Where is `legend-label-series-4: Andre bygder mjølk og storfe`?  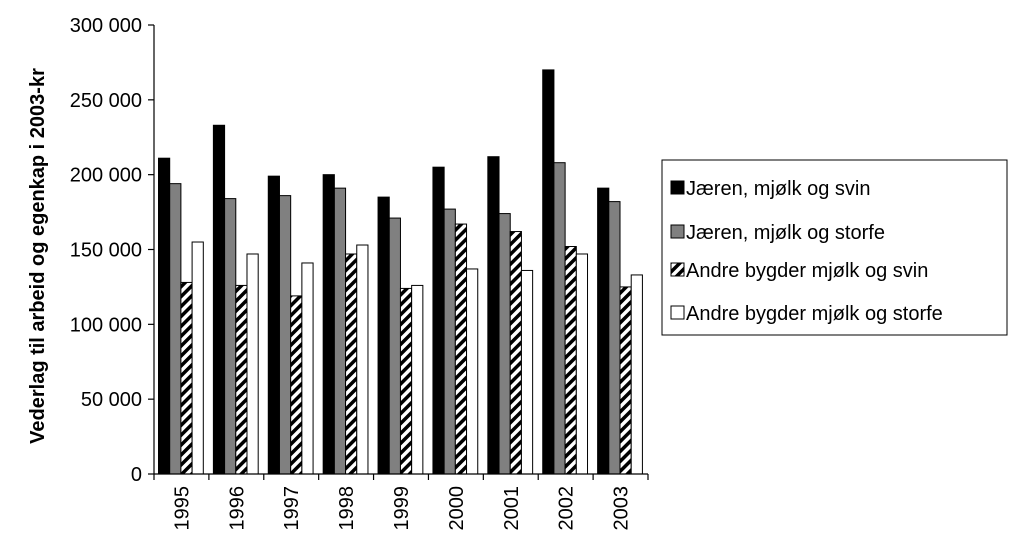
legend-label-series-4: Andre bygder mjølk og storfe is located at coordinates (814, 314).